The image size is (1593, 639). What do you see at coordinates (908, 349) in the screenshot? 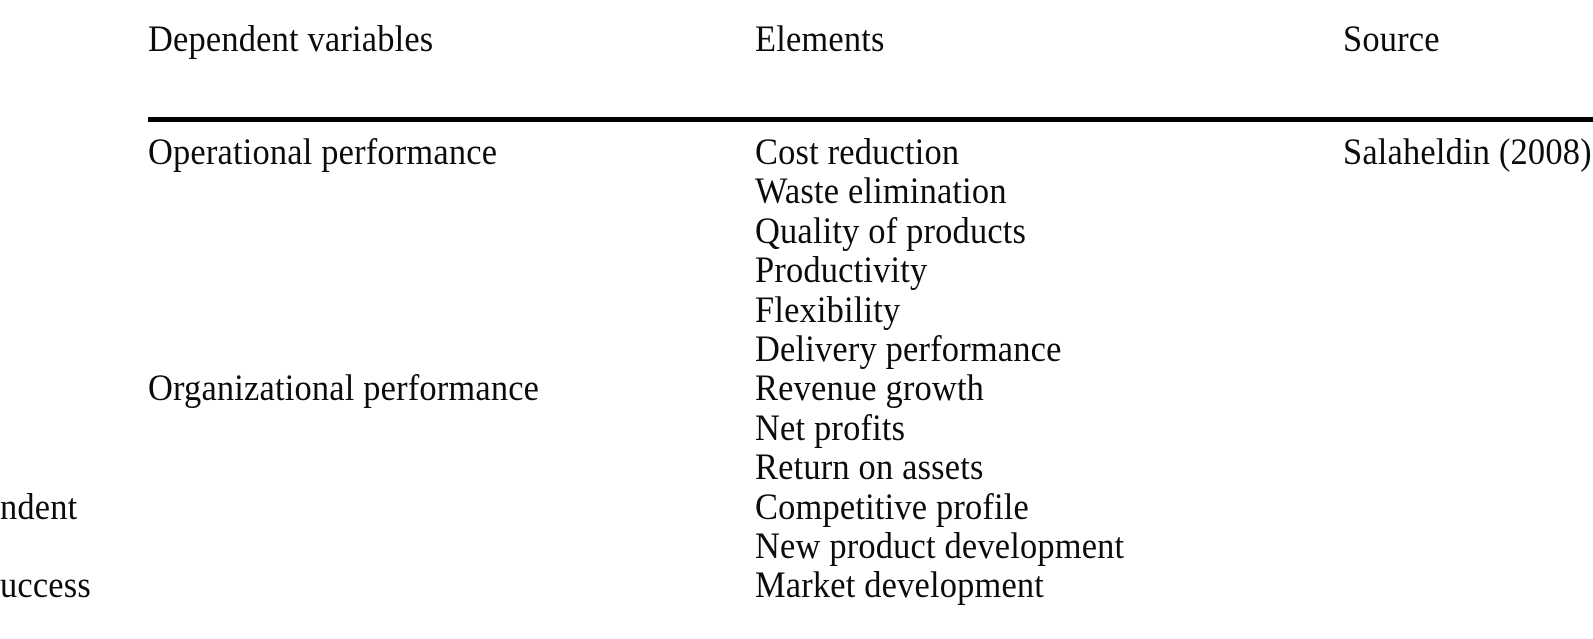
I see `element-line: Delivery performance` at bounding box center [908, 349].